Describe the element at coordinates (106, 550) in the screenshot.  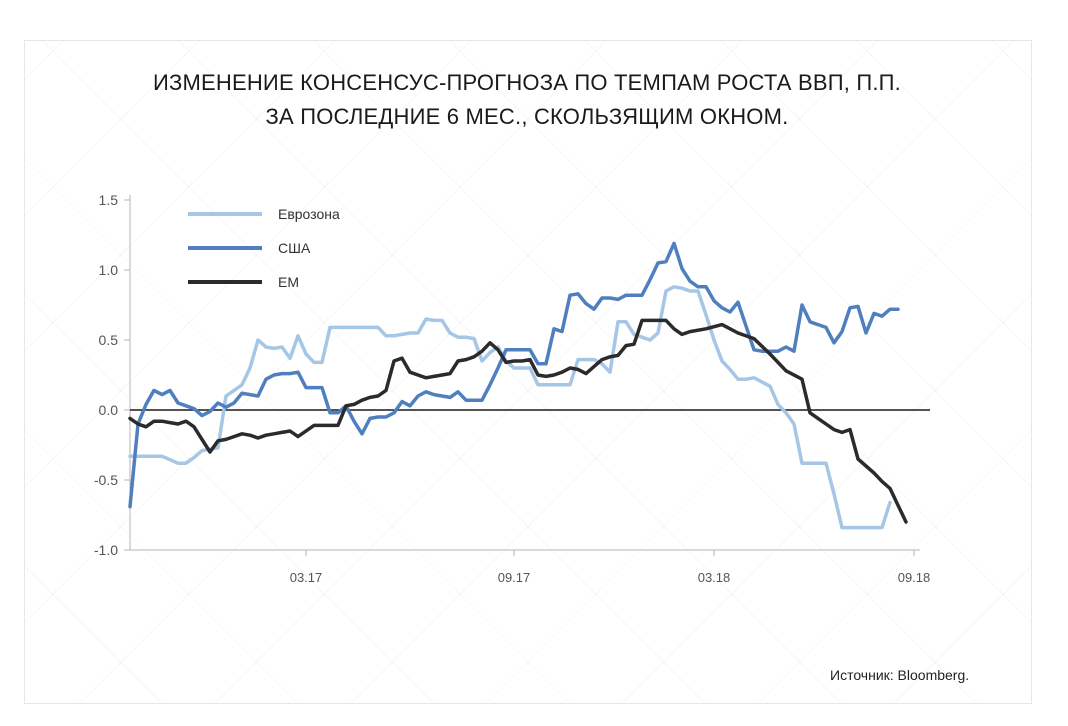
I see `y-tick-label: -1.0` at that location.